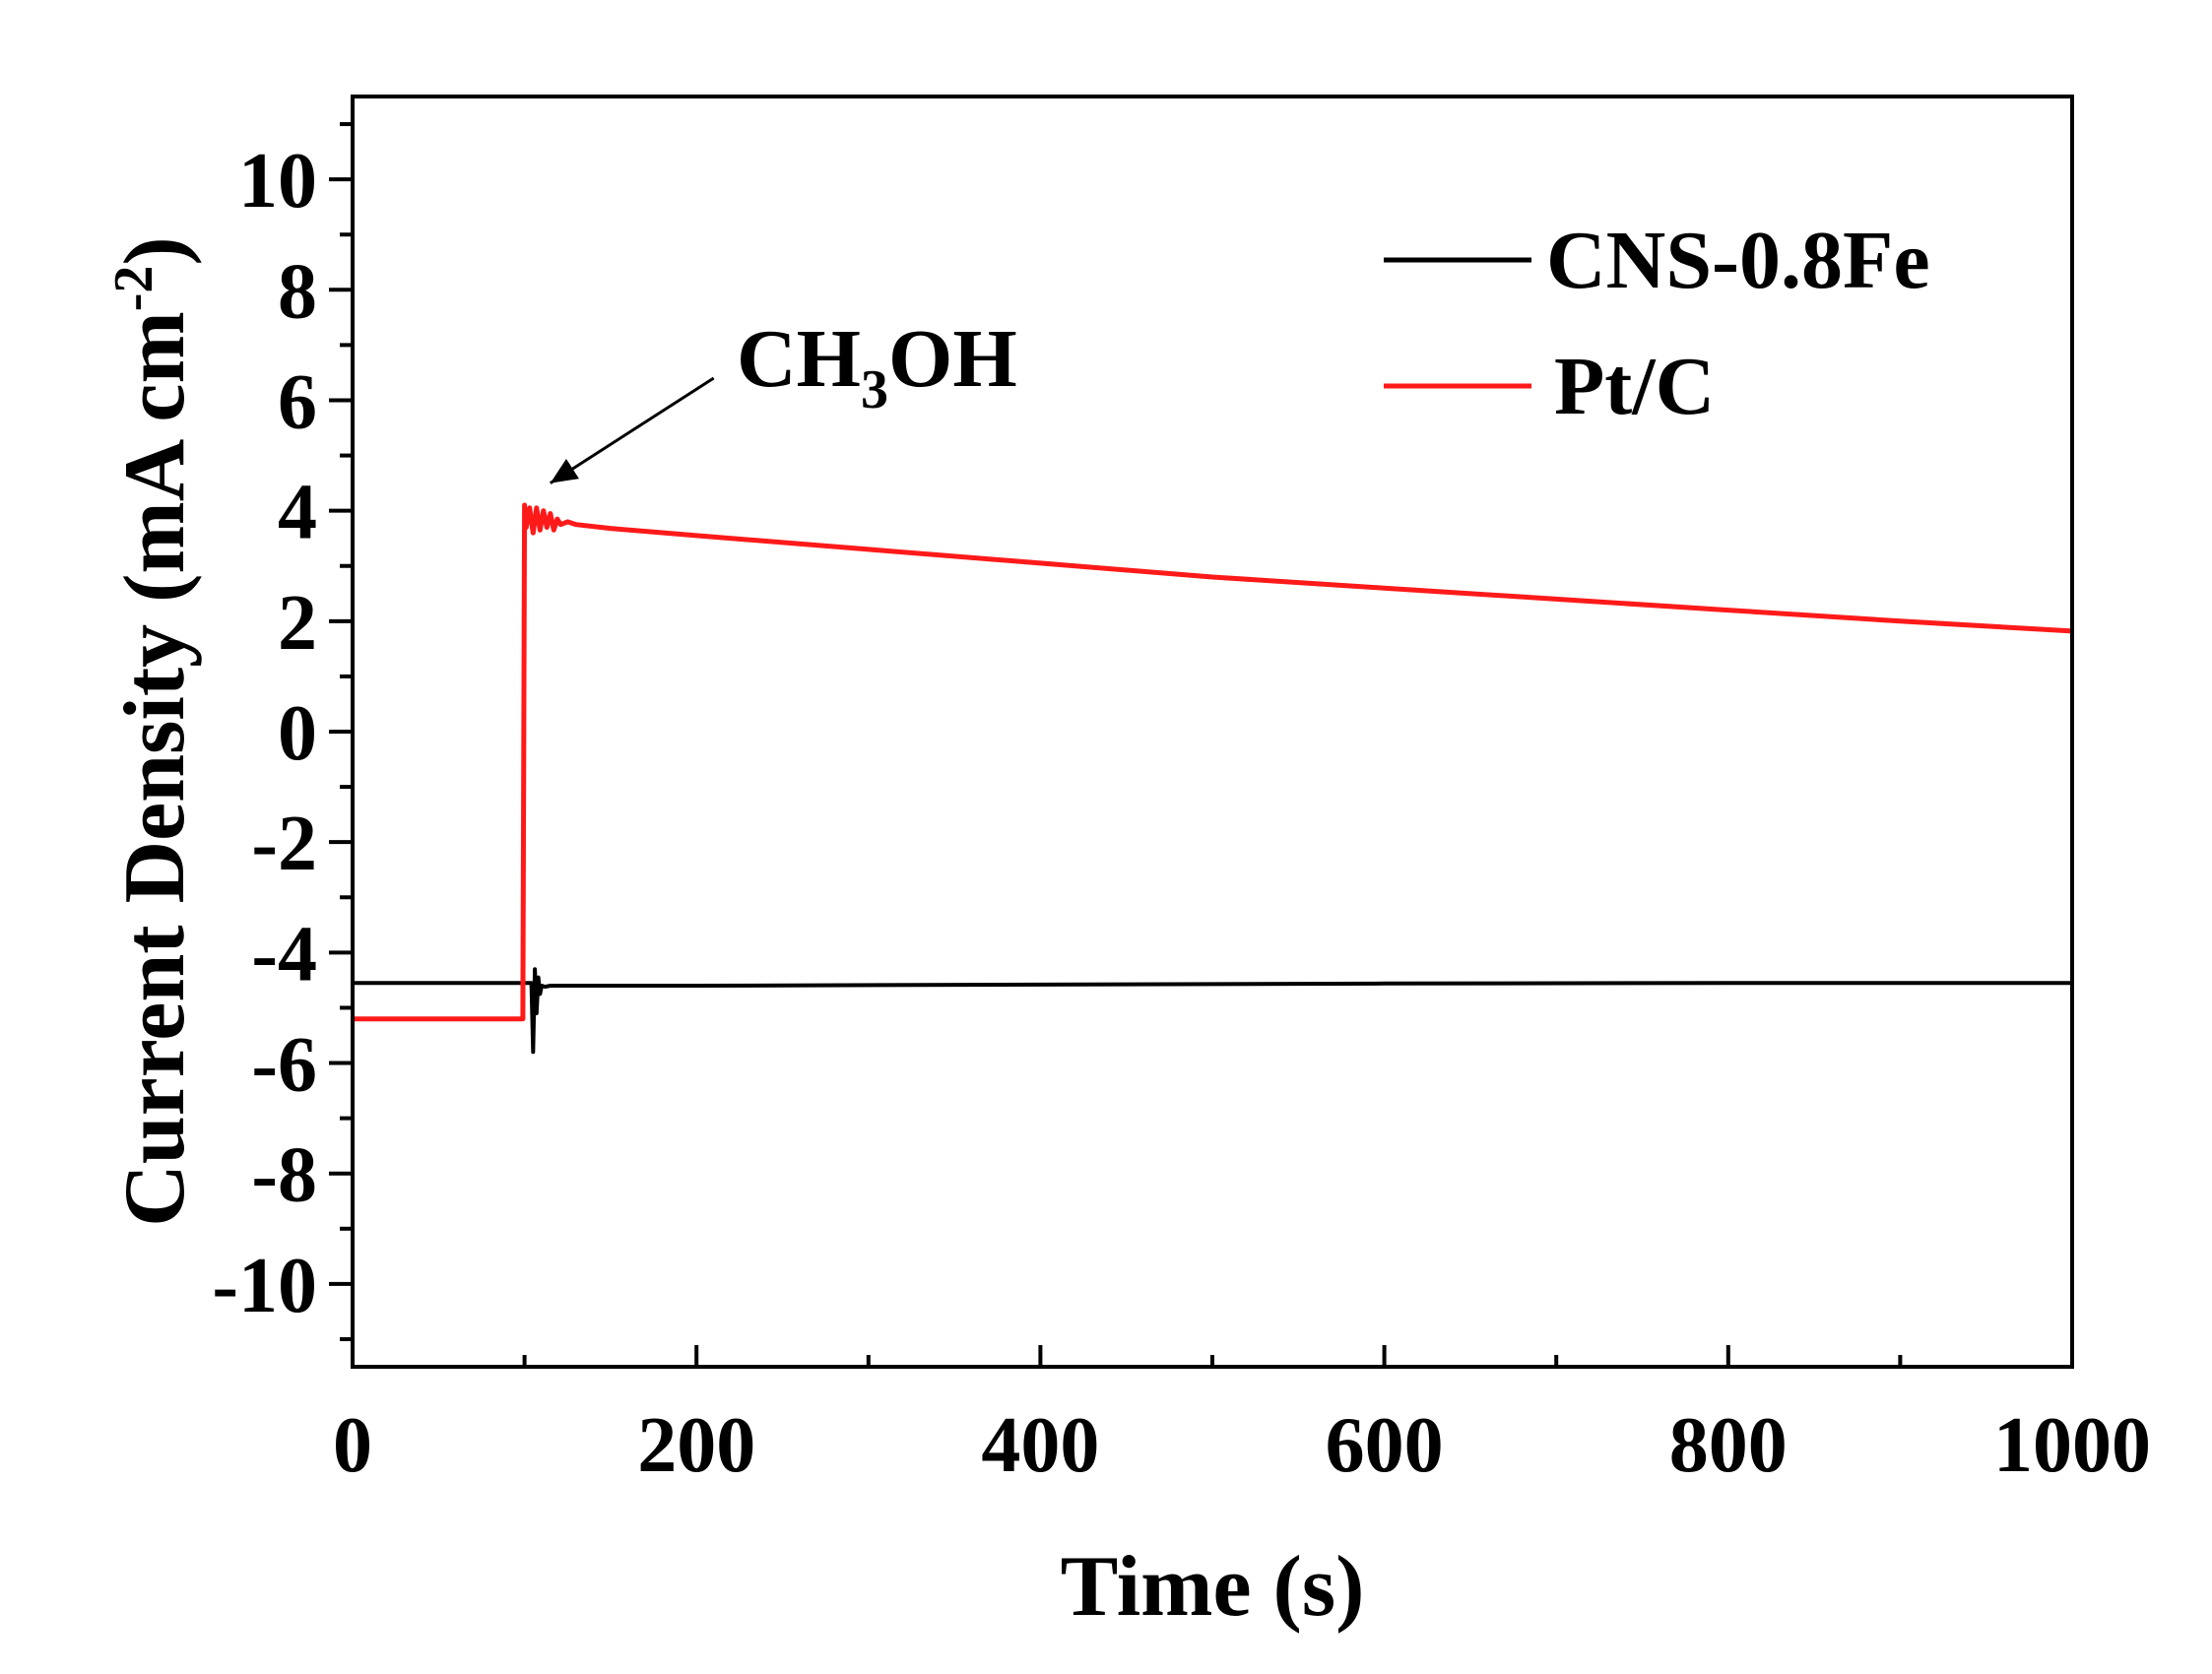 The image size is (2212, 1674). I want to click on x-tick-label: 400, so click(1040, 1445).